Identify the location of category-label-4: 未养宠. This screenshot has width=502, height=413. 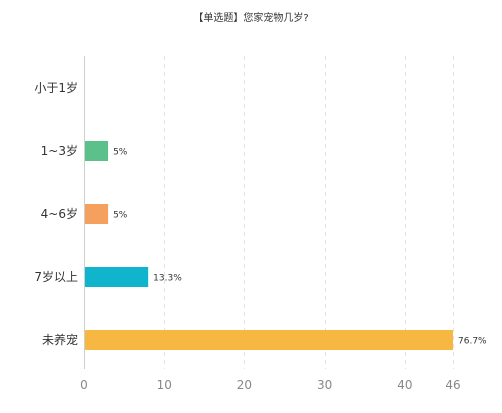
(60, 339).